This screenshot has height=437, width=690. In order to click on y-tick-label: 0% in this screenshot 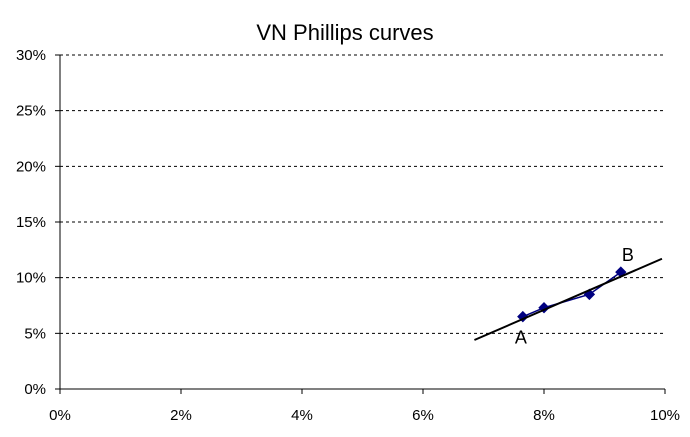, I will do `click(35, 389)`.